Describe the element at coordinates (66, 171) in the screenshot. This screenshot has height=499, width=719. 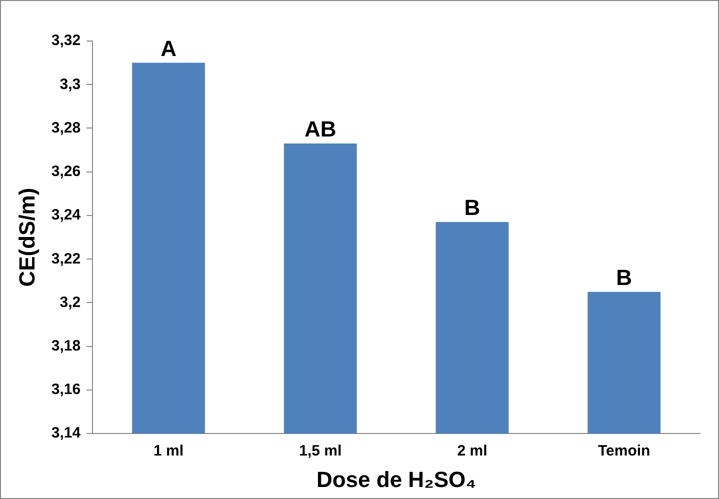
I see `y-tick-label: 3,26` at that location.